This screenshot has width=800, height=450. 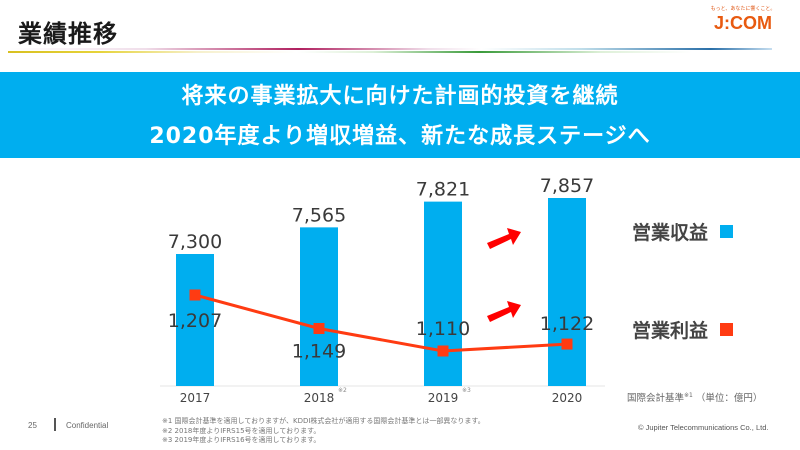 What do you see at coordinates (388, 52) in the screenshot?
I see `header-divider-lower` at bounding box center [388, 52].